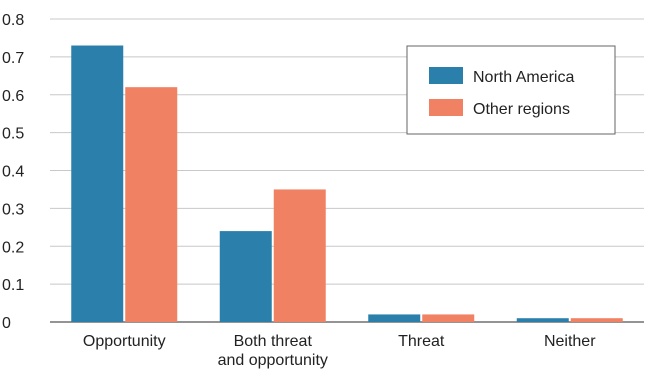  What do you see at coordinates (523, 77) in the screenshot?
I see `legend-label: North America` at bounding box center [523, 77].